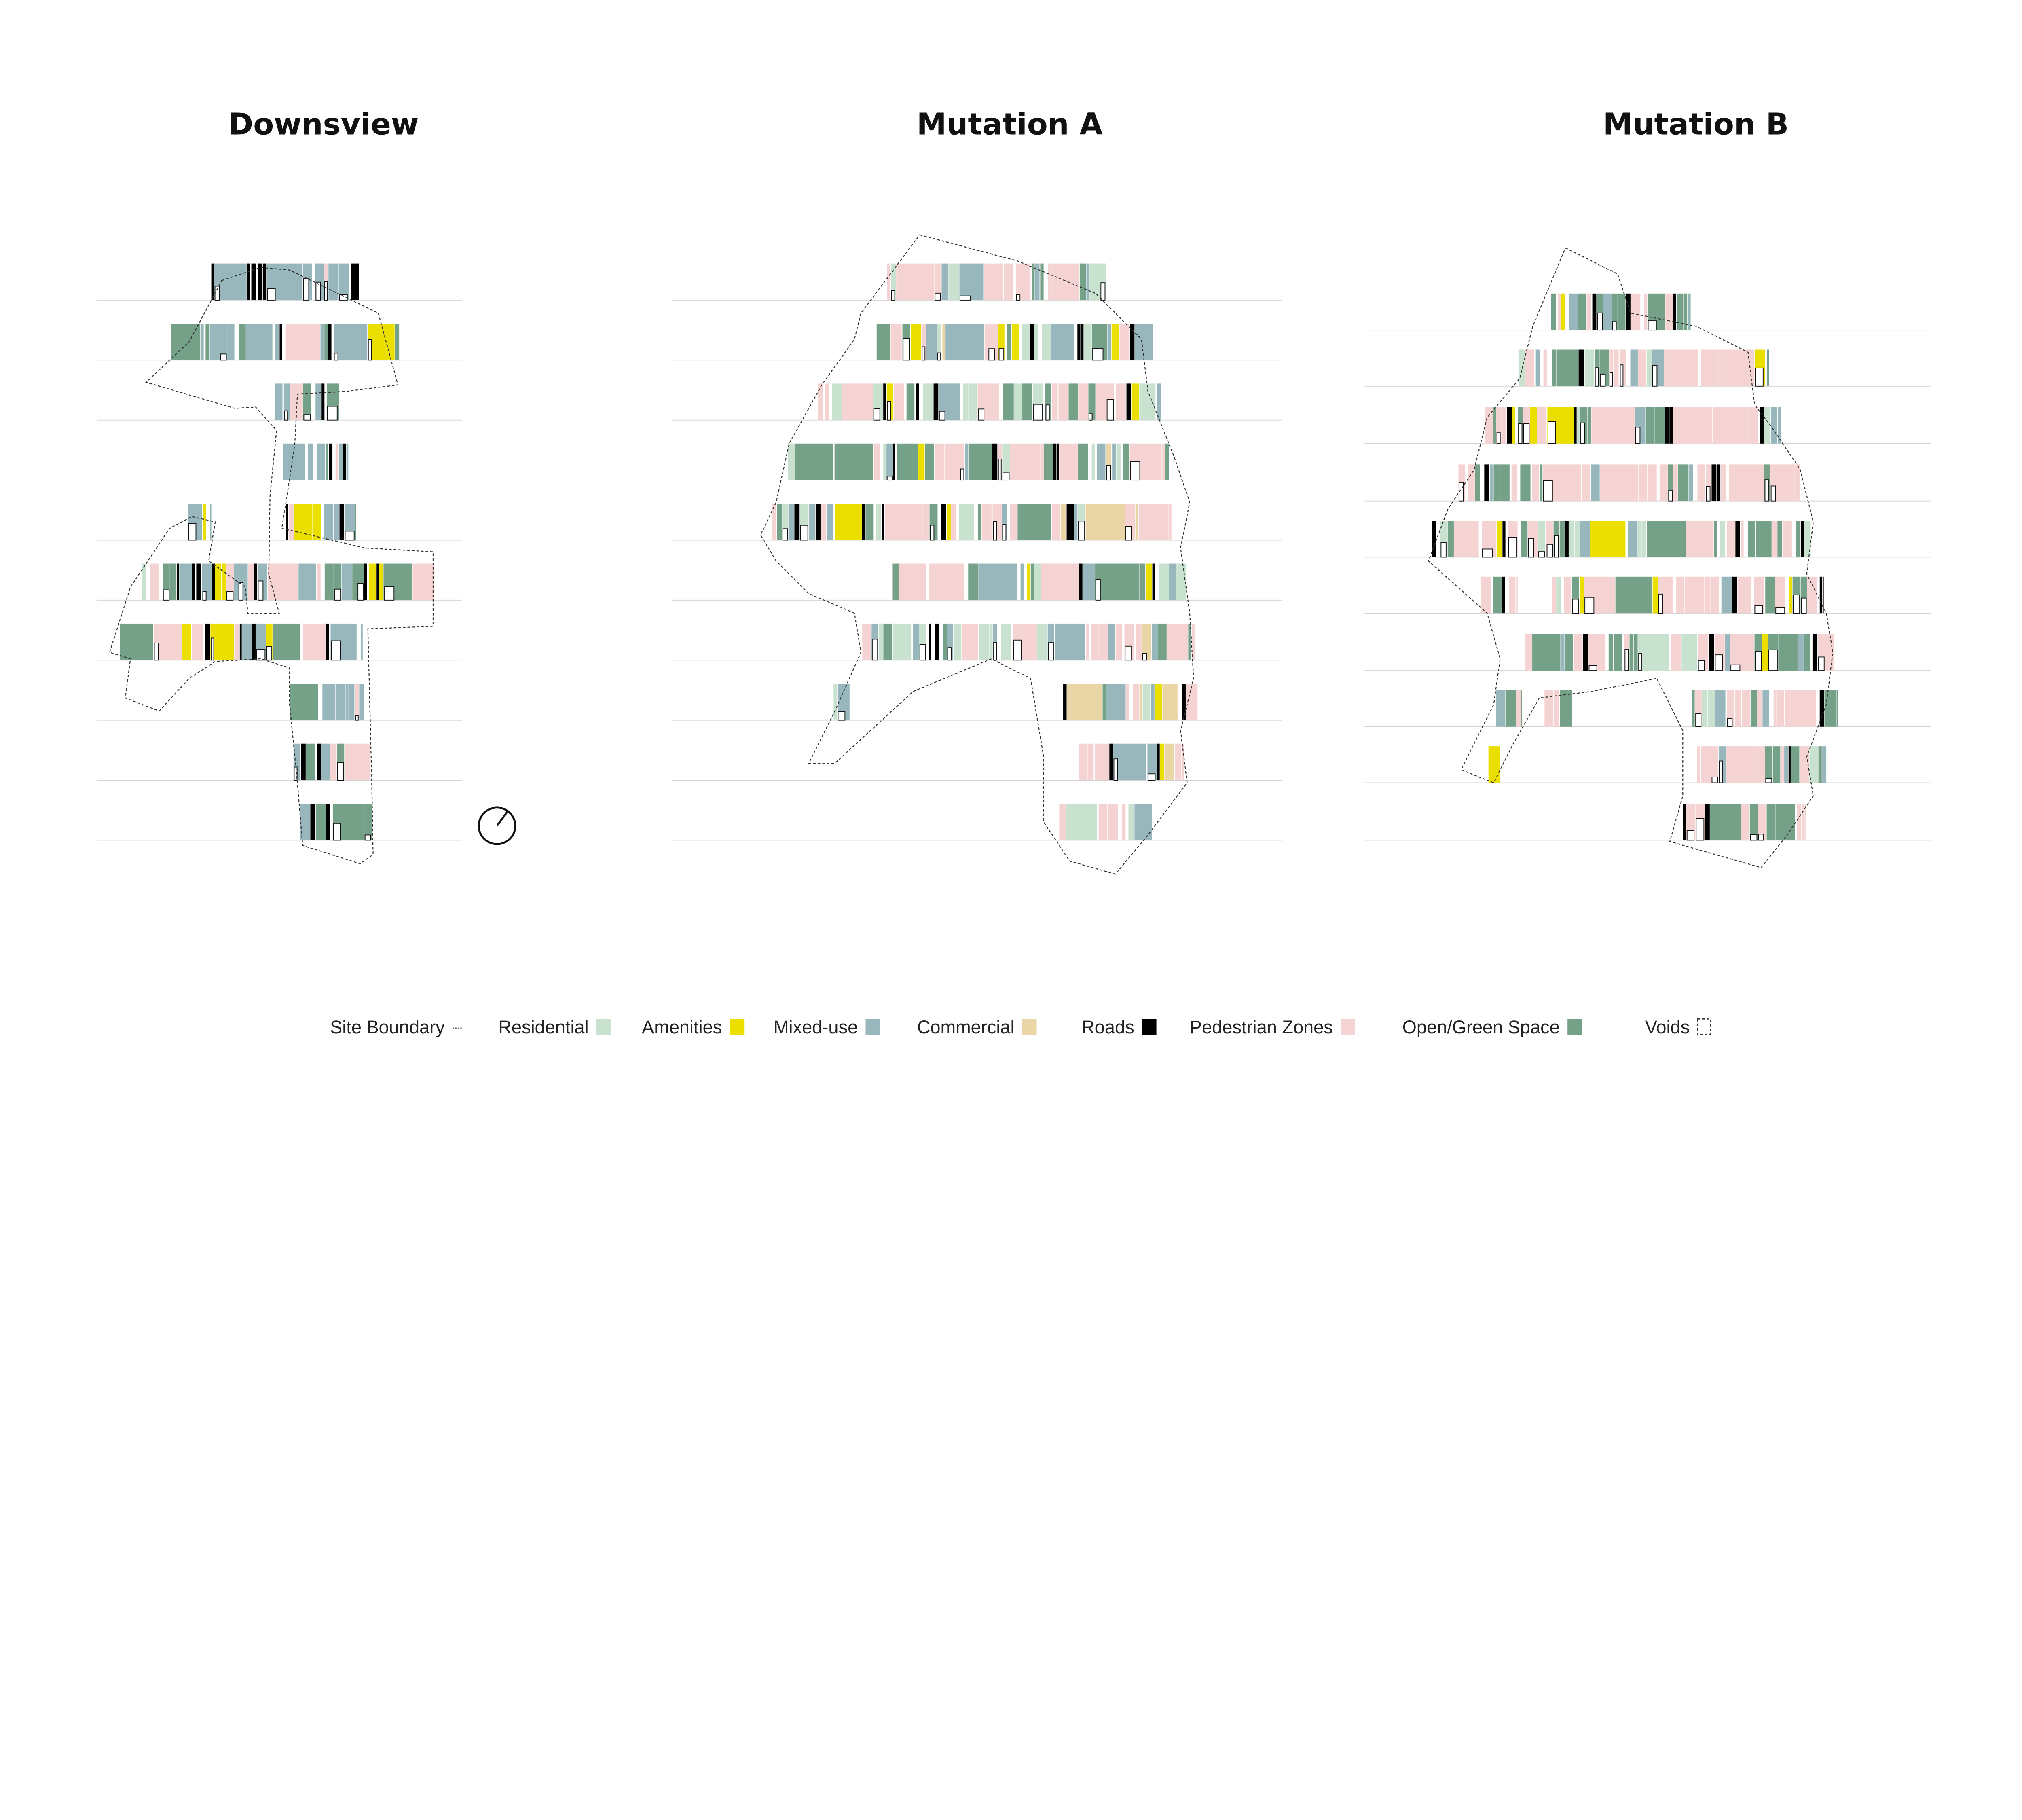 The width and height of the screenshot is (2022, 1820). What do you see at coordinates (1647, 557) in the screenshot?
I see `panel-mutation-b` at bounding box center [1647, 557].